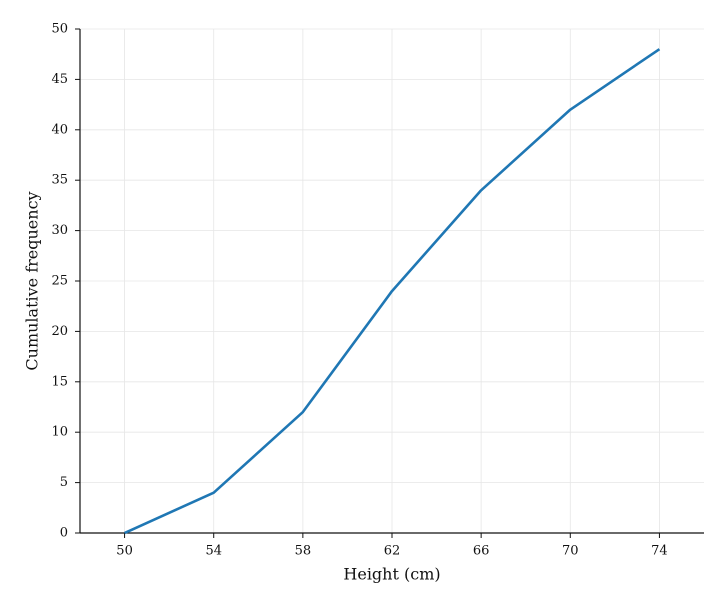  Describe the element at coordinates (59, 432) in the screenshot. I see `y-tick-label: 10` at that location.